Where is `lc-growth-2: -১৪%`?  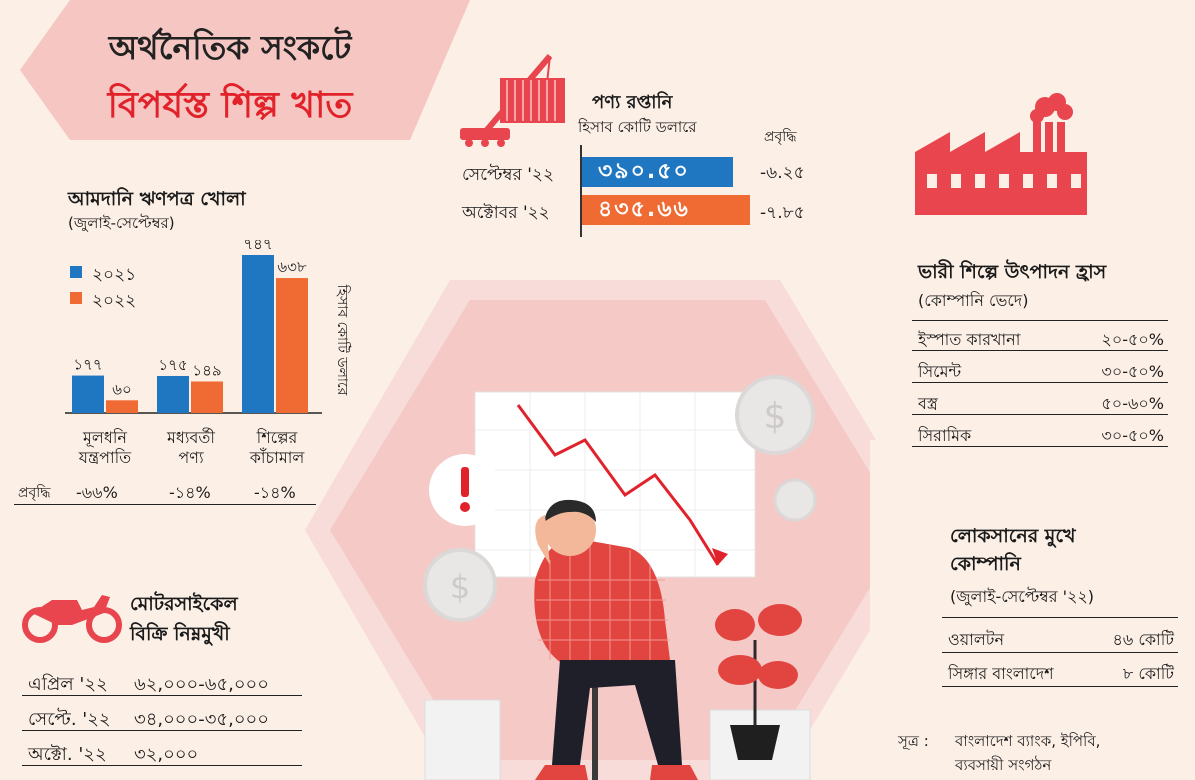
lc-growth-2: -১৪% is located at coordinates (275, 492).